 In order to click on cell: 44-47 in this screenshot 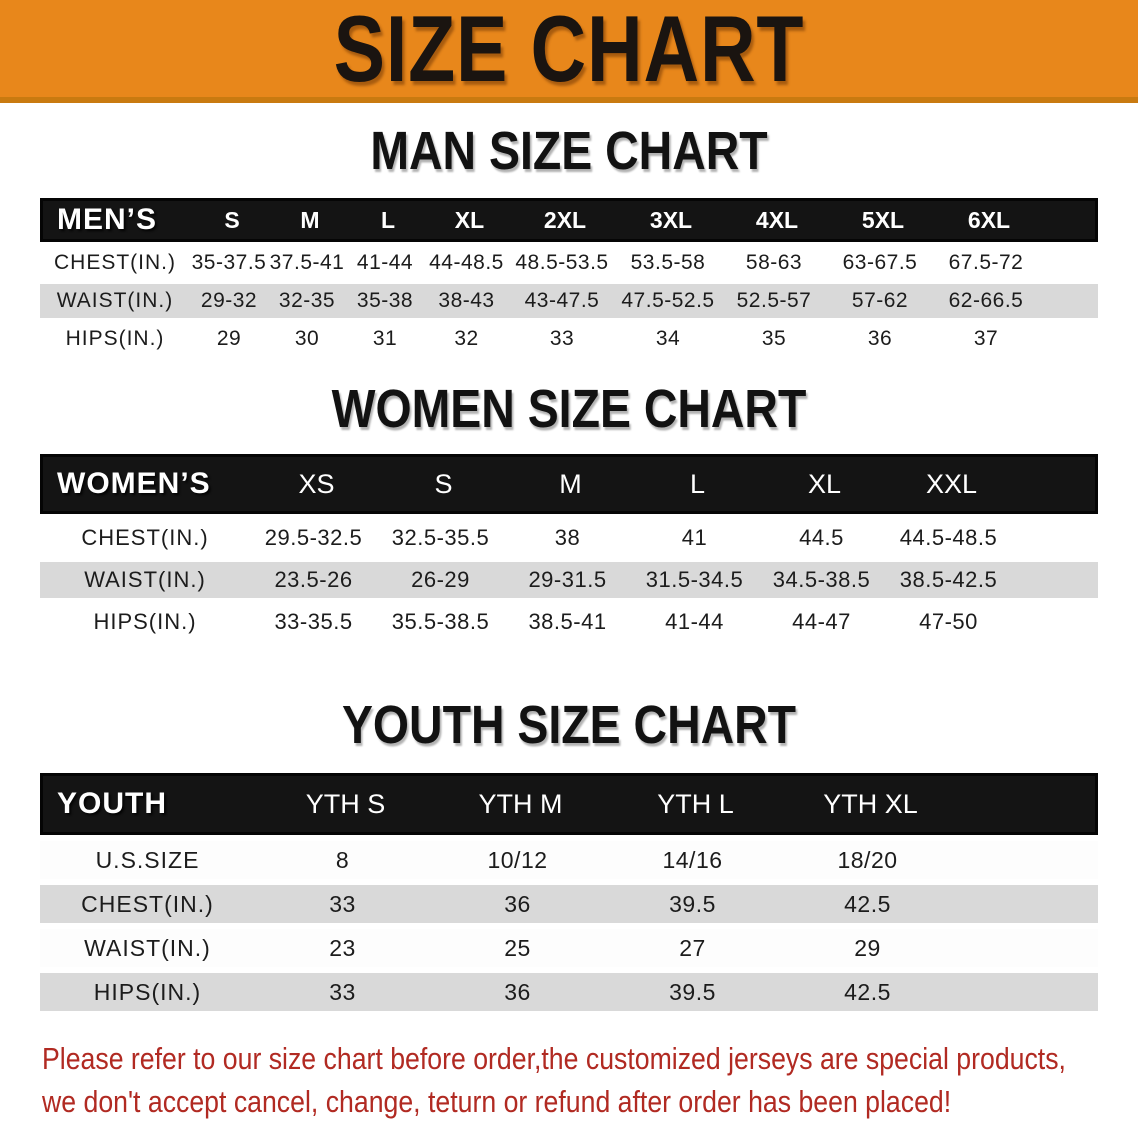, I will do `click(821, 621)`.